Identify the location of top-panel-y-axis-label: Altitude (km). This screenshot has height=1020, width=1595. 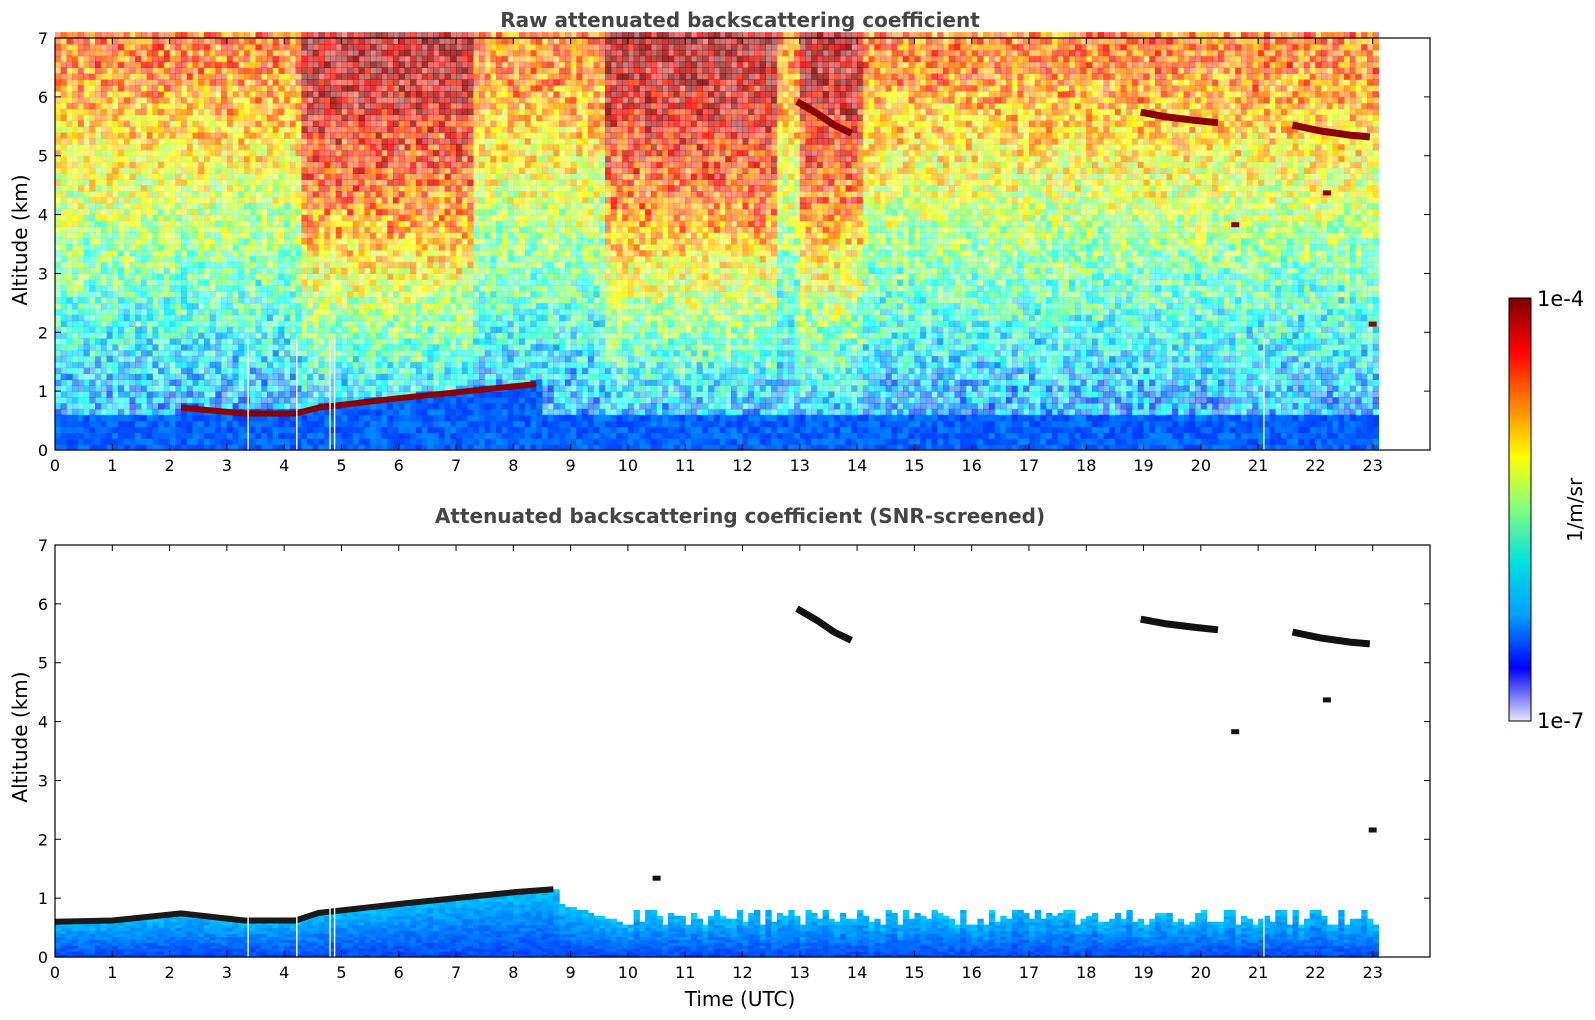
(20, 239).